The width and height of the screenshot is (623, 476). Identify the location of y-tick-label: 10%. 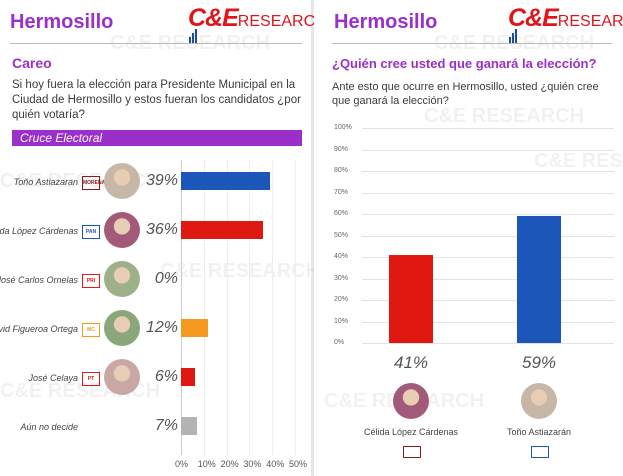
(341, 321).